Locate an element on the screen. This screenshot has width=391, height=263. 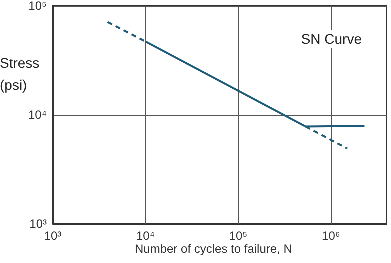
x-axis-title: Number of cycles to failure, N is located at coordinates (213, 249).